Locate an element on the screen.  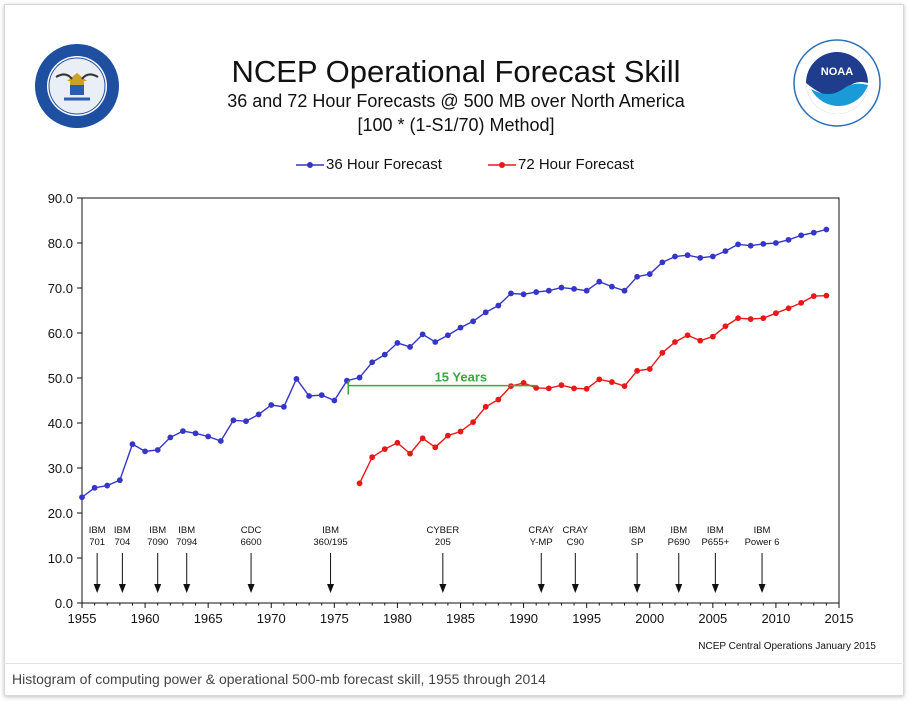
y-tick-label: 40.0 is located at coordinates (60, 423).